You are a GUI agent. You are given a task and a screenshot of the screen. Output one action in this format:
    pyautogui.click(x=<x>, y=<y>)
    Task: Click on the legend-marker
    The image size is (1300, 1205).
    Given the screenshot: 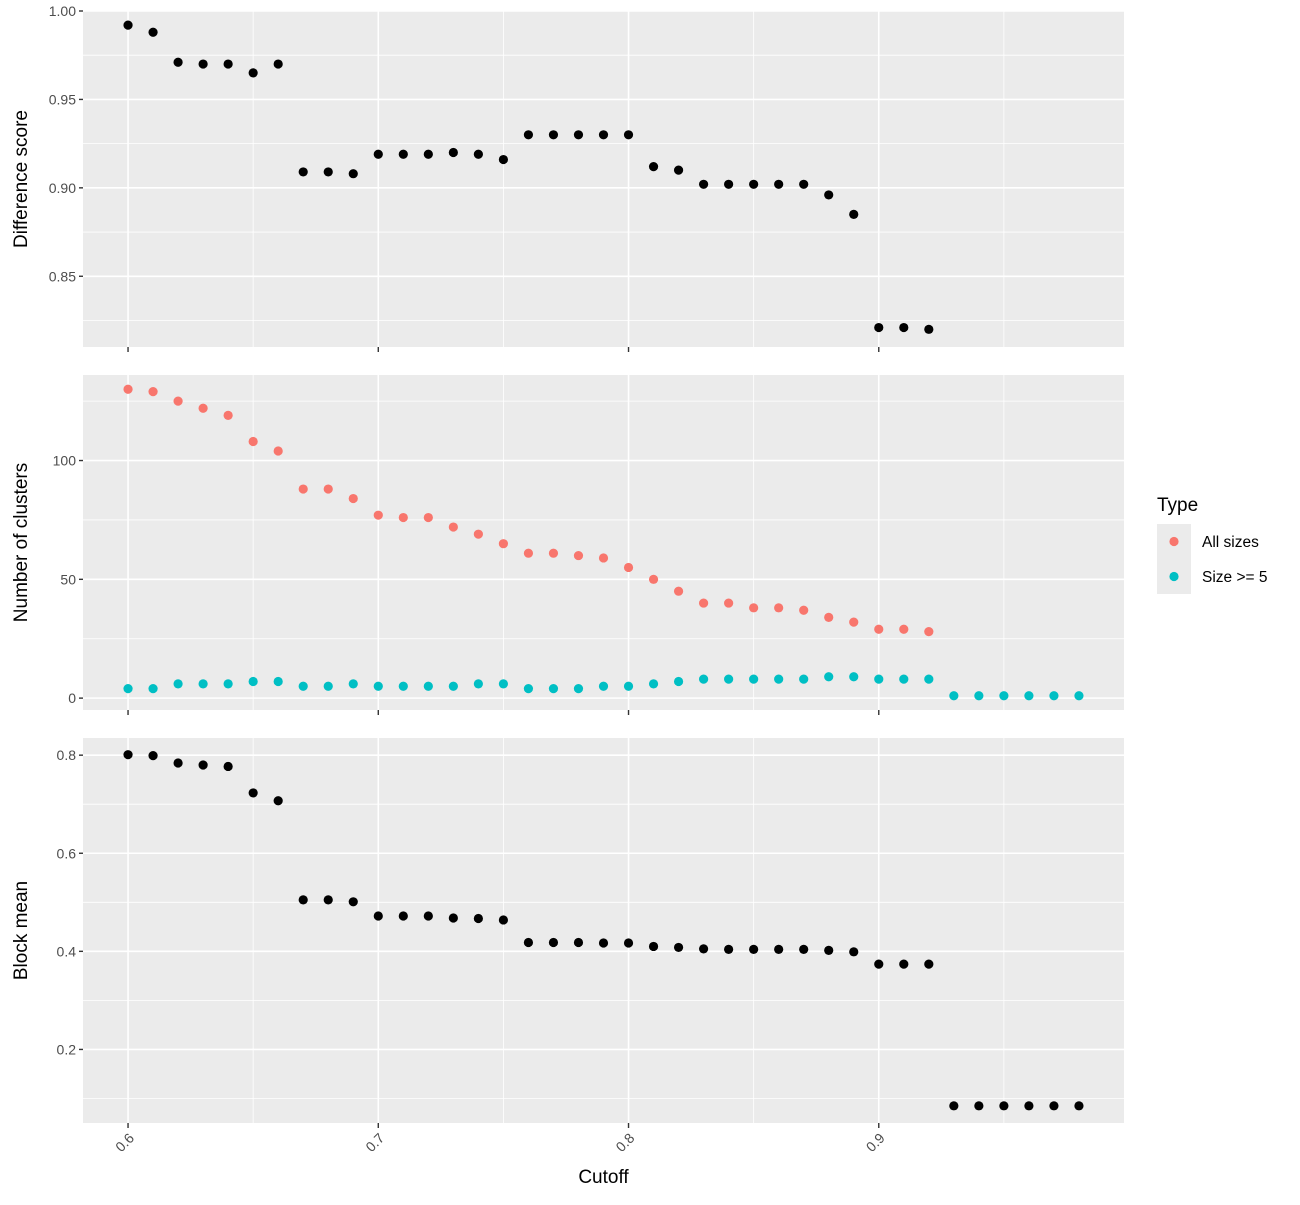 What is the action you would take?
    pyautogui.click(x=1174, y=576)
    